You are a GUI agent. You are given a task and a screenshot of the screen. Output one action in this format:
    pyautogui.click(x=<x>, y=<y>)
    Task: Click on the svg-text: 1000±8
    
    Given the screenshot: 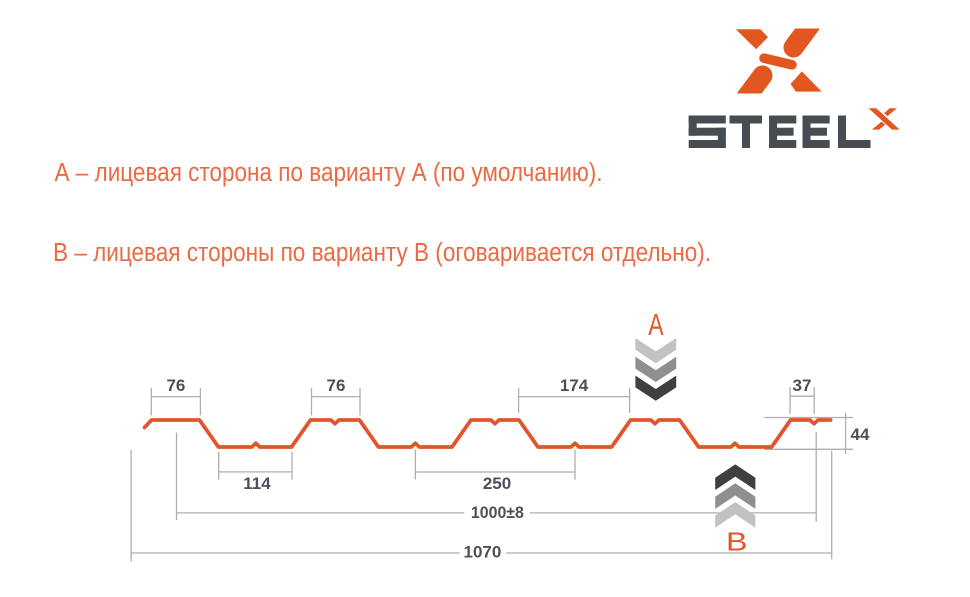 What is the action you would take?
    pyautogui.click(x=497, y=512)
    